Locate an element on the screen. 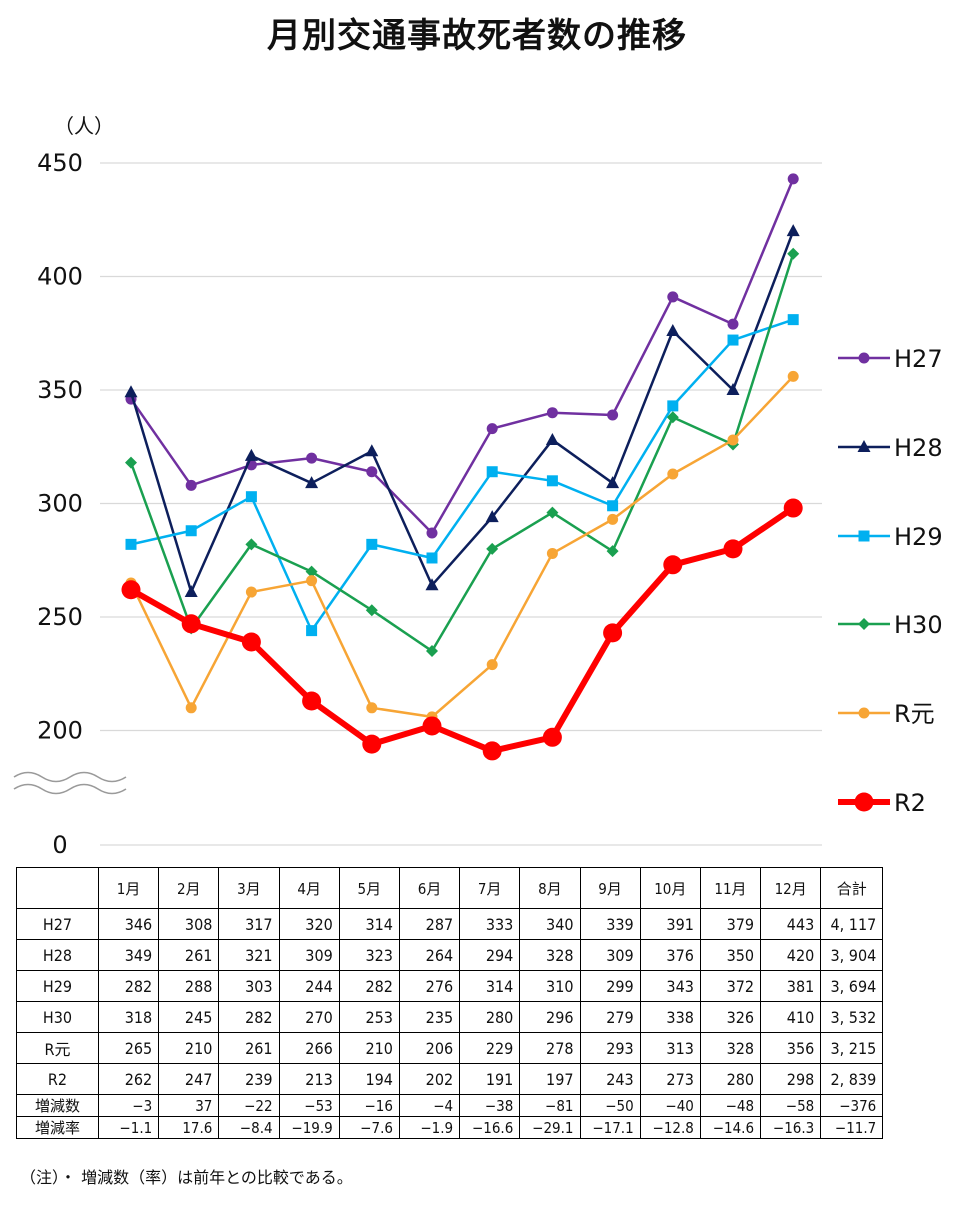 Image resolution: width=954 pixels, height=1210 pixels. column-header: 8月 is located at coordinates (550, 888).